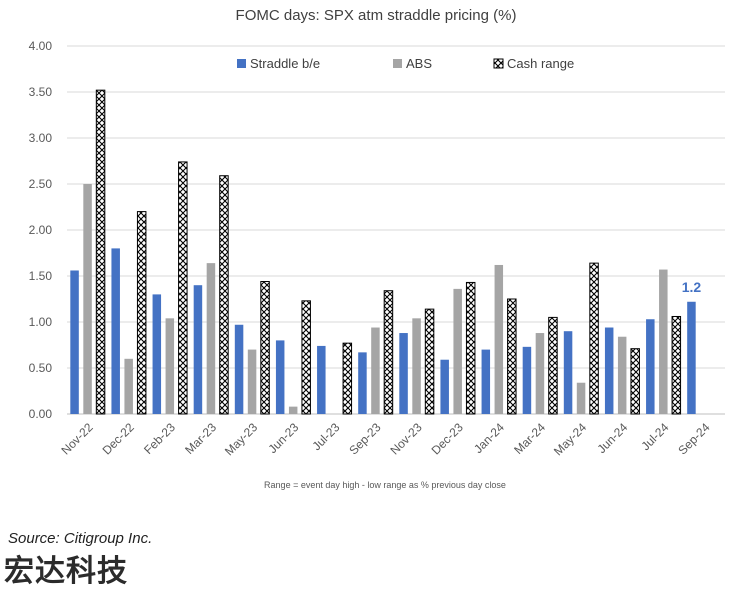 The width and height of the screenshot is (751, 590). What do you see at coordinates (376, 15) in the screenshot?
I see `chart-title: FOMC days: SPX atm straddle pricing (%)` at bounding box center [376, 15].